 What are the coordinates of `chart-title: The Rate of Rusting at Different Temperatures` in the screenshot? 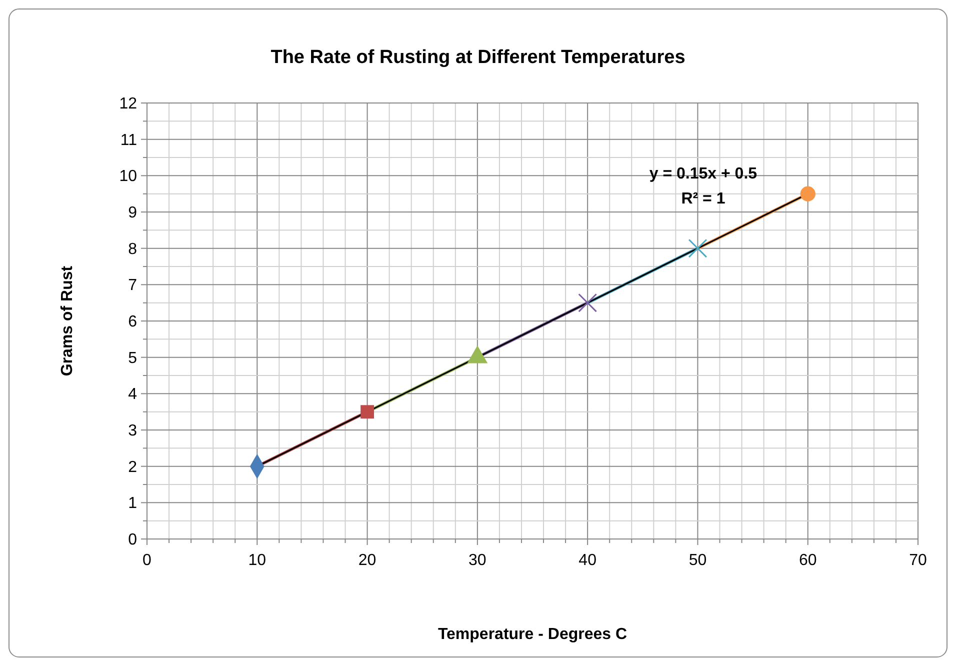 It's located at (478, 57).